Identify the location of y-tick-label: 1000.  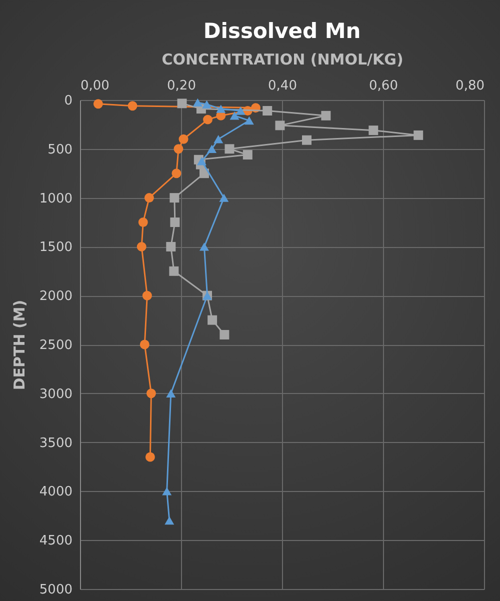
(55, 198).